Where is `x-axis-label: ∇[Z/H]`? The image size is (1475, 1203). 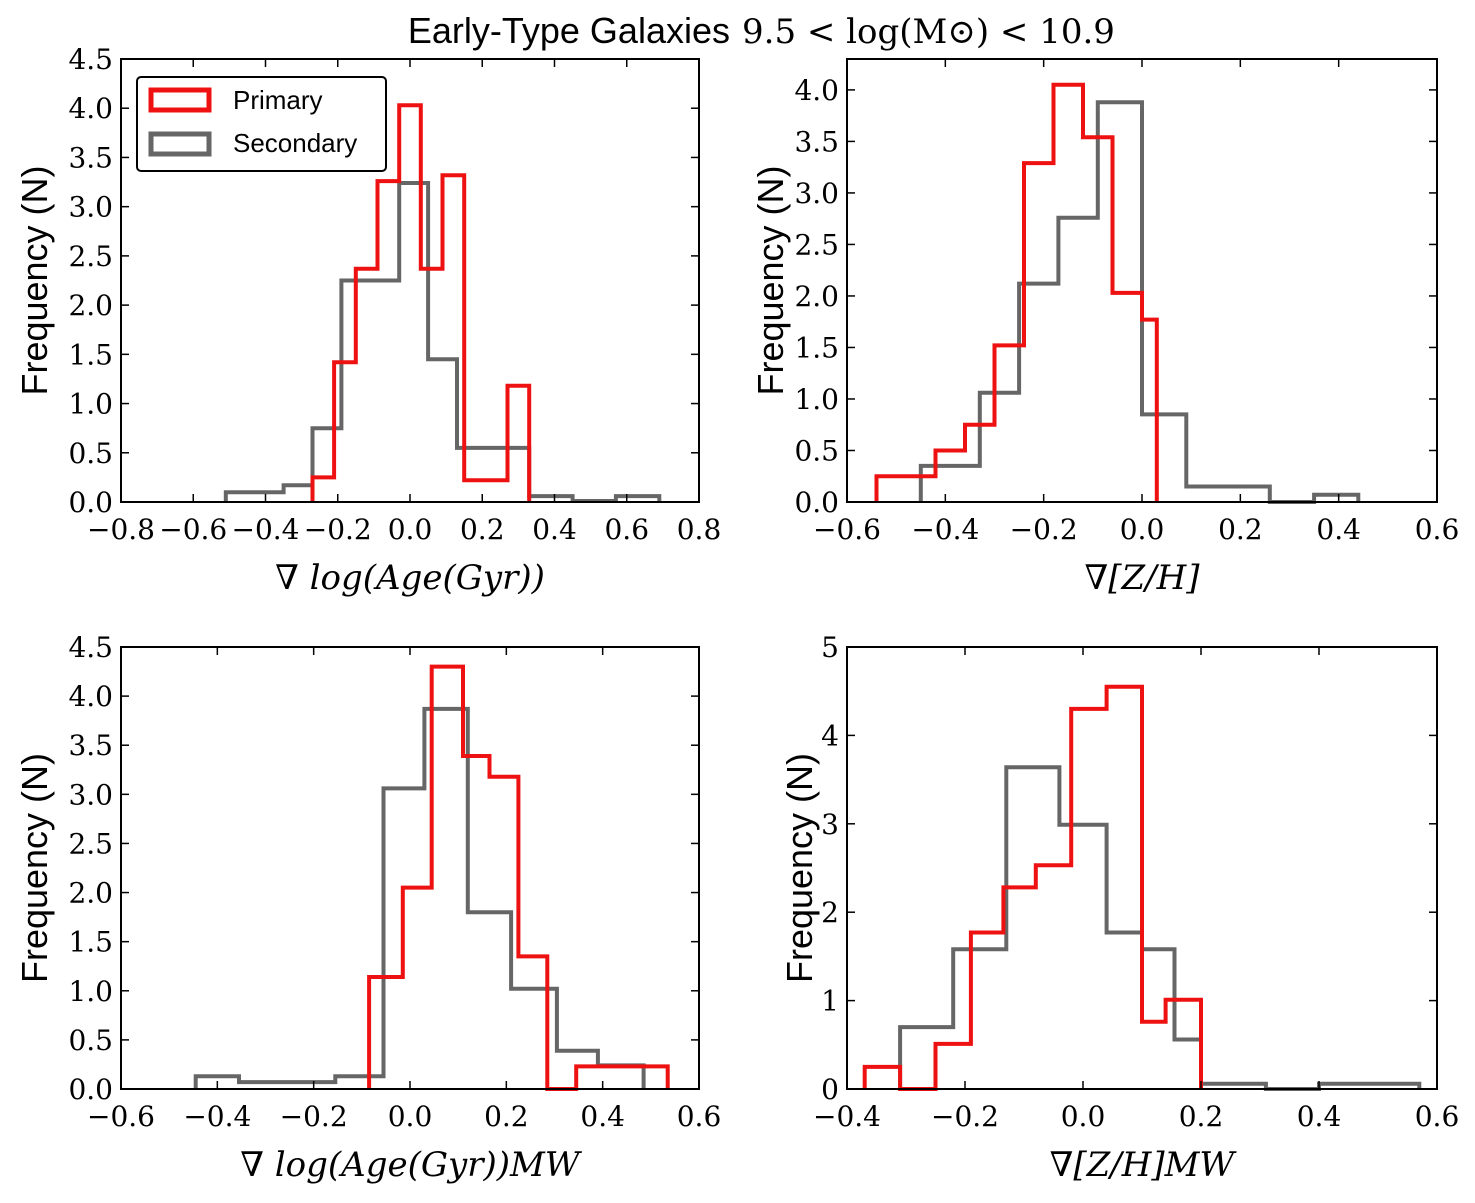 x-axis-label: ∇[Z/H] is located at coordinates (1143, 578).